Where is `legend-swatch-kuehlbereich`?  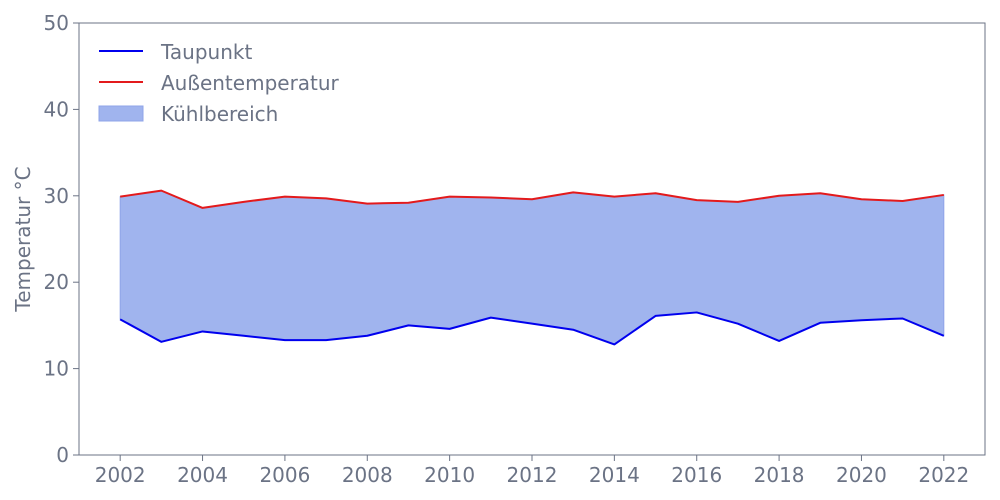
legend-swatch-kuehlbereich is located at coordinates (121, 113).